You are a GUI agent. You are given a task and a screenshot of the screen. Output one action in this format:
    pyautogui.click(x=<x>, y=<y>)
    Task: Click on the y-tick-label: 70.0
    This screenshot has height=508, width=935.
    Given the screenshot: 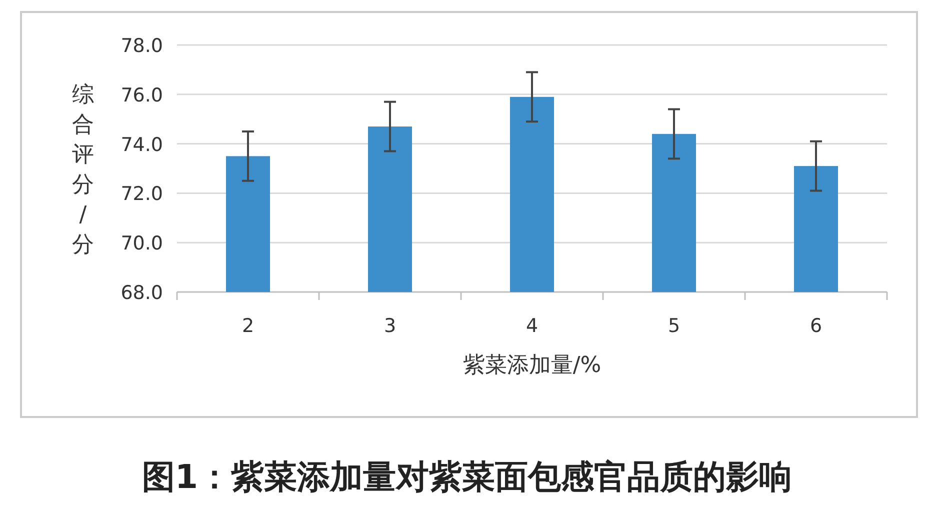 What is the action you would take?
    pyautogui.click(x=141, y=243)
    